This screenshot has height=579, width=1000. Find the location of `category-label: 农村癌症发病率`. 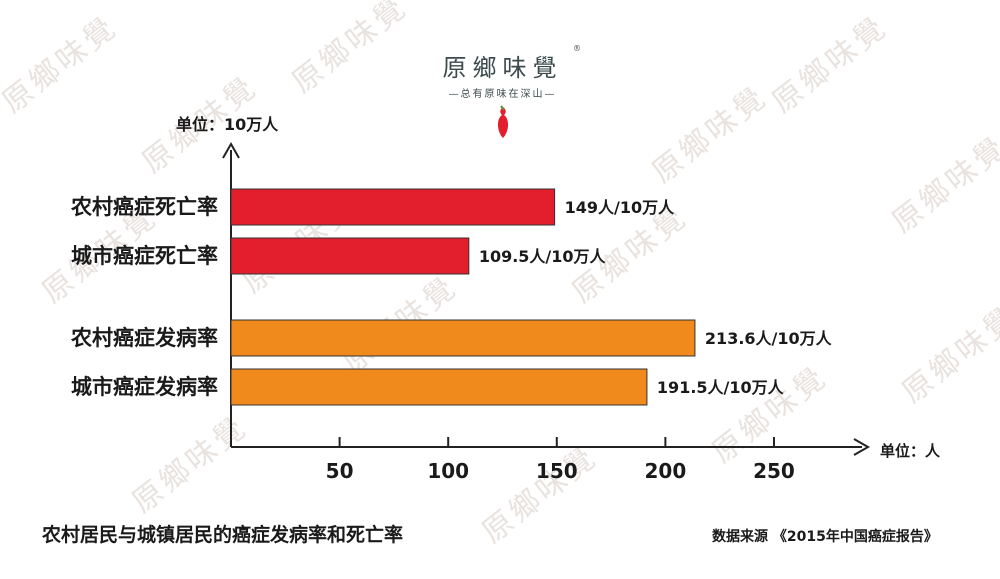

category-label: 农村癌症发病率 is located at coordinates (144, 338).